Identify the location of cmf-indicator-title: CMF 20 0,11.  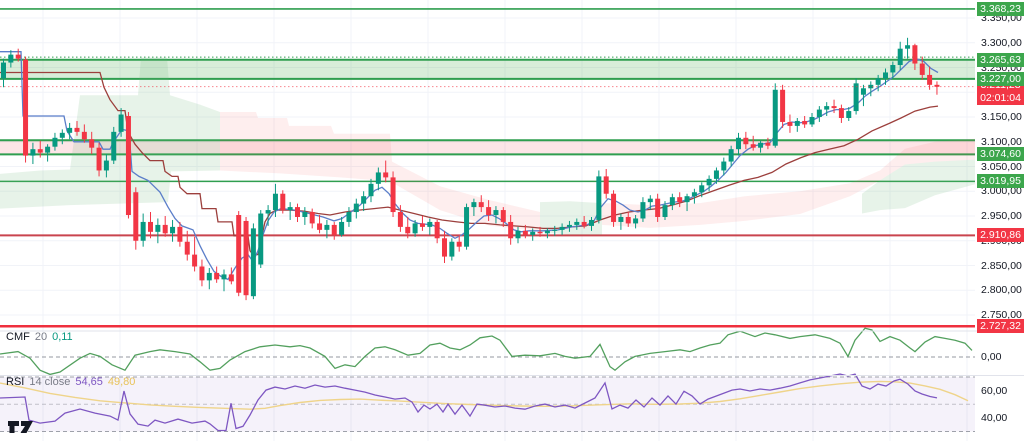
(42, 337).